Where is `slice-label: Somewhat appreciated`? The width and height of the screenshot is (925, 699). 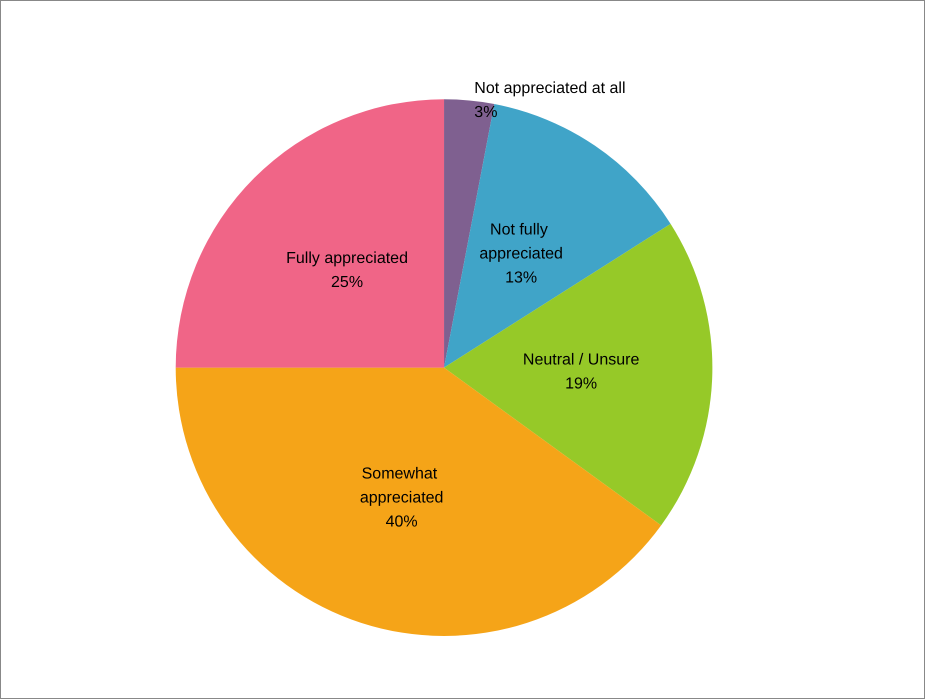 slice-label: Somewhat appreciated is located at coordinates (402, 486).